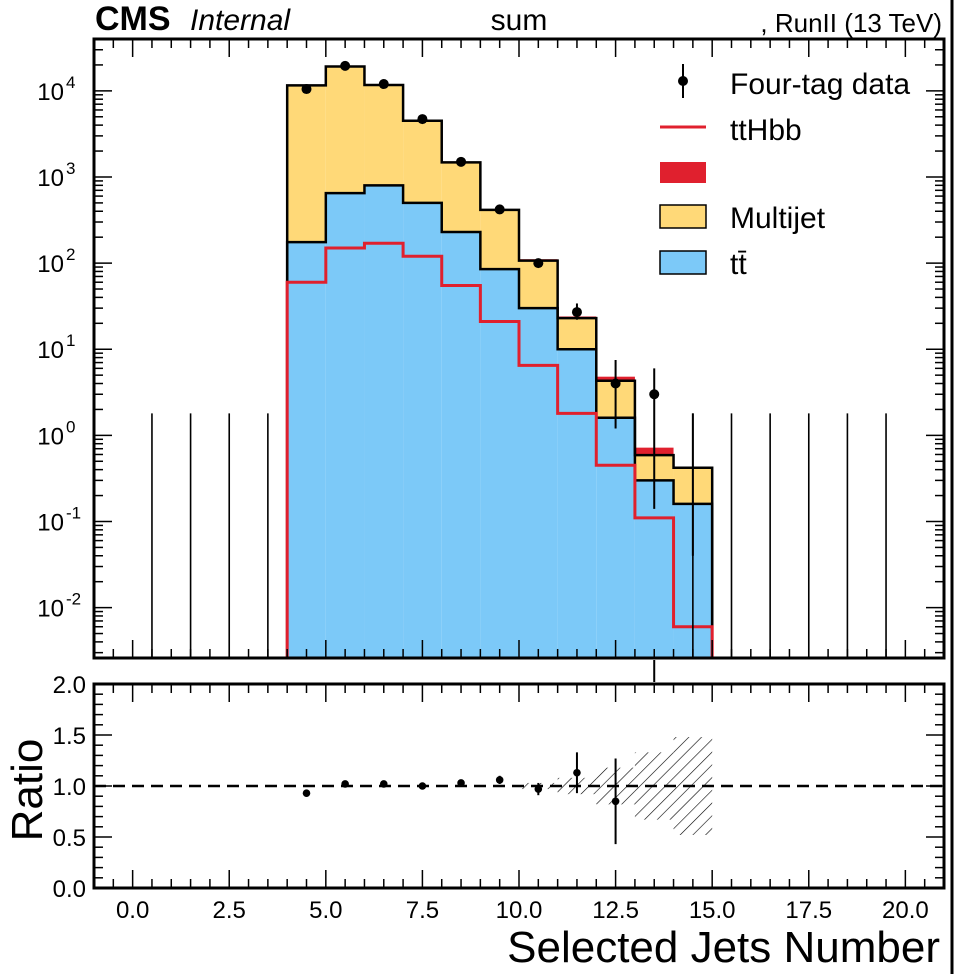 Image resolution: width=956 pixels, height=974 pixels. I want to click on y-tick-exponent: 4, so click(70, 82).